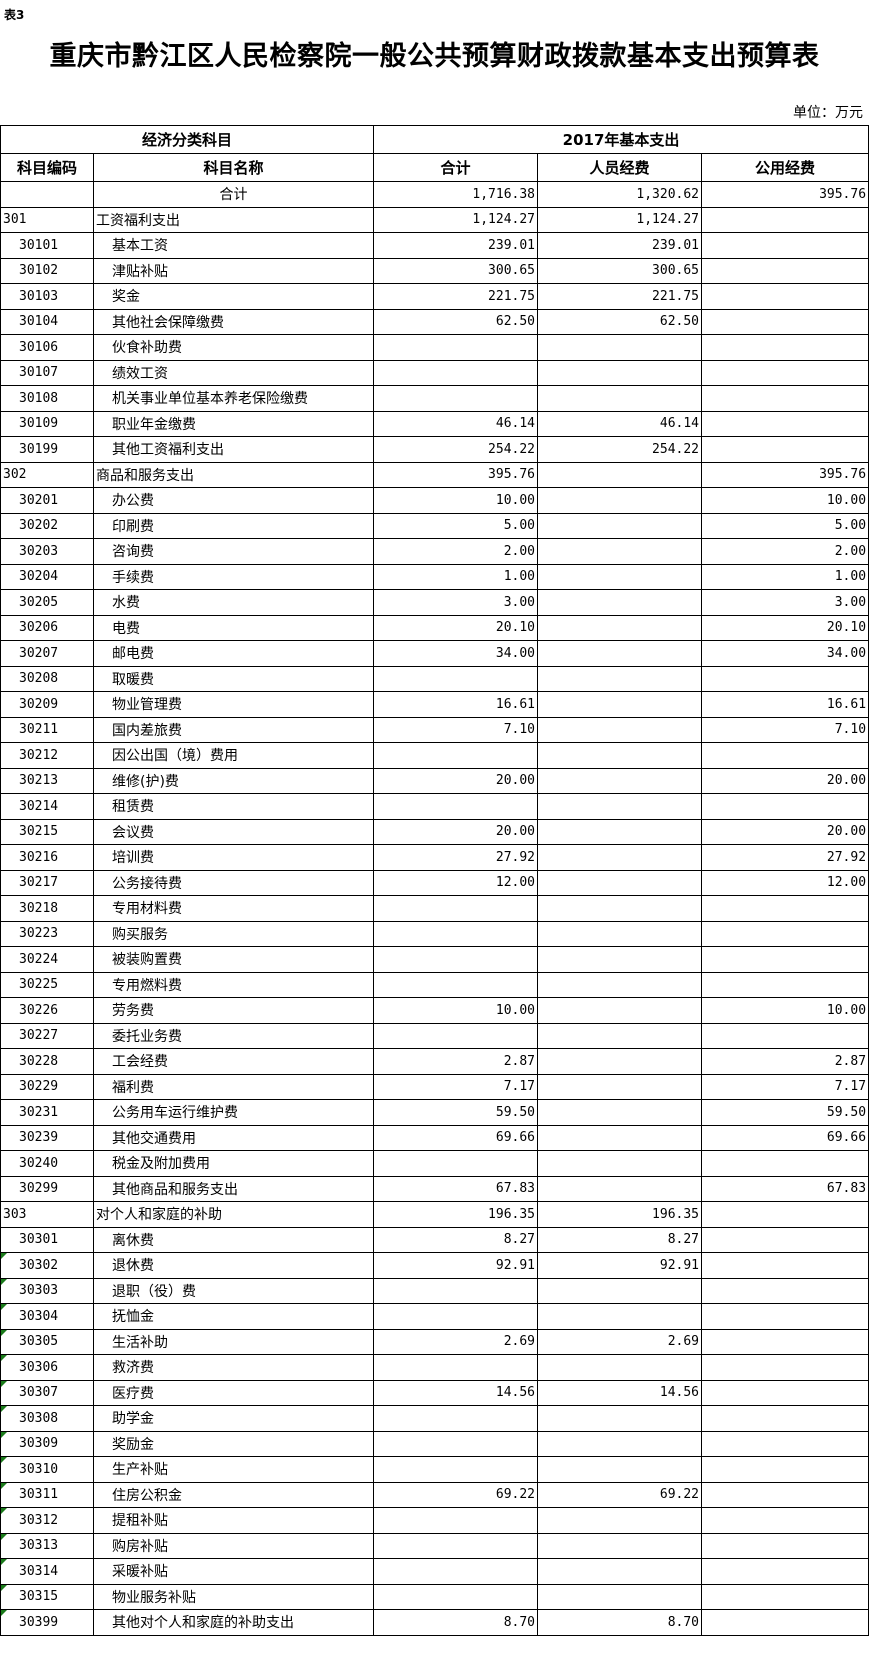 The image size is (869, 1665). What do you see at coordinates (47, 296) in the screenshot?
I see `cell-code: 30103` at bounding box center [47, 296].